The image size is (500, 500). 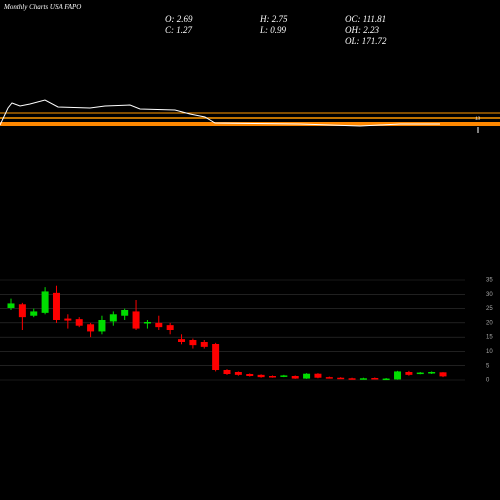 What do you see at coordinates (179, 30) in the screenshot?
I see `stat: C: 1.27` at bounding box center [179, 30].